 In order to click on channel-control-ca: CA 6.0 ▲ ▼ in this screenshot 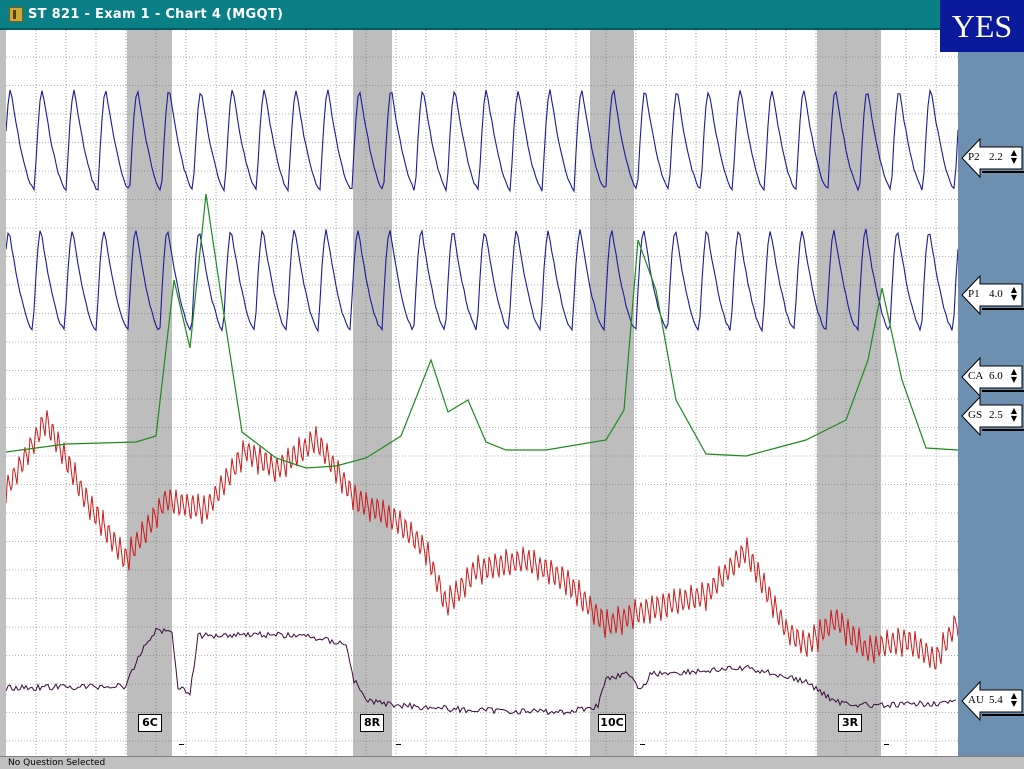, I will do `click(991, 377)`.